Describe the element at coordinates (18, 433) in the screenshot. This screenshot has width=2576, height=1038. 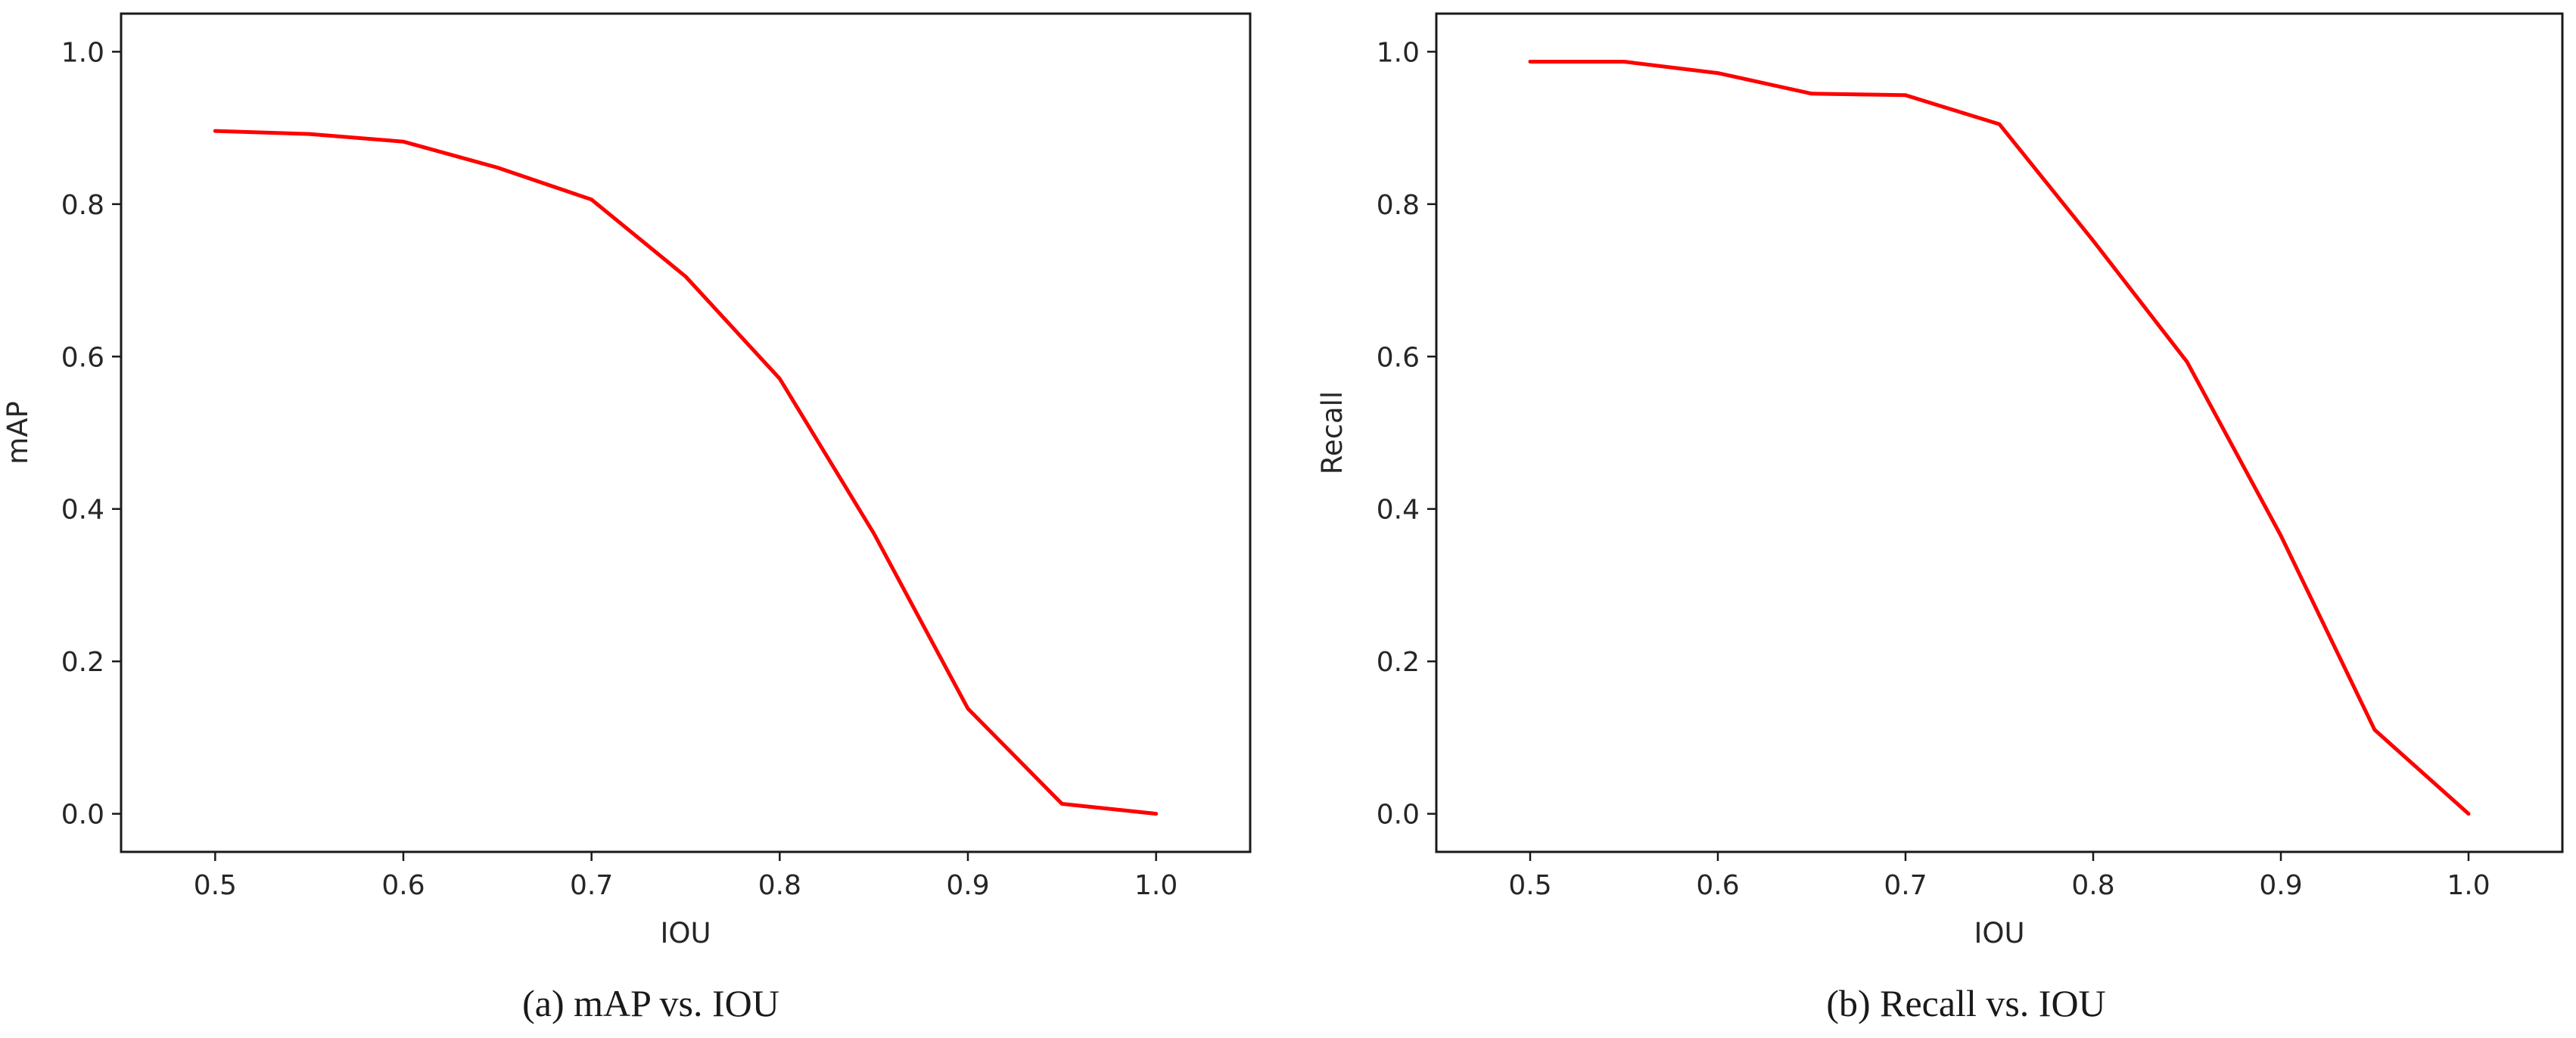
I see `y-axis-label: mAP` at that location.